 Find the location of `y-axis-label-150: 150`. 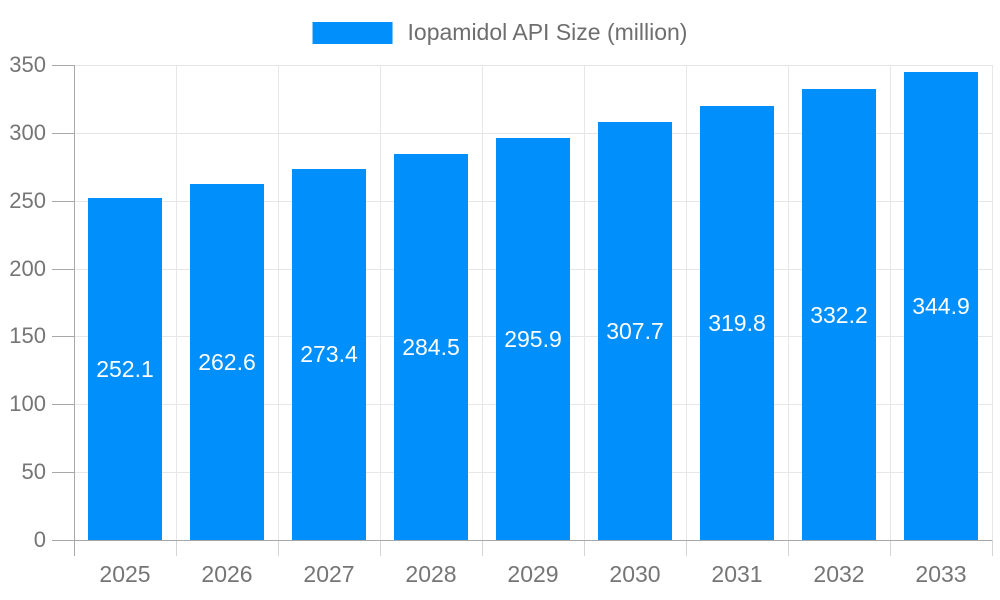

y-axis-label-150: 150 is located at coordinates (27, 336).